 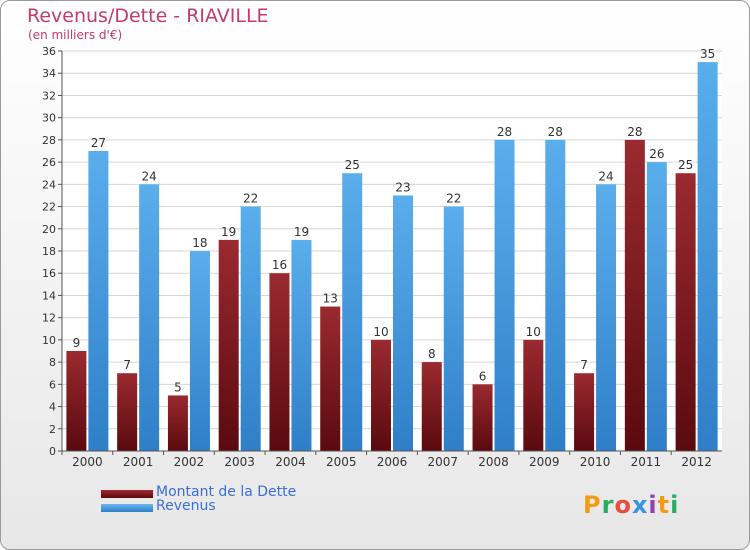 What do you see at coordinates (228, 232) in the screenshot?
I see `debt-value-label: 19` at bounding box center [228, 232].